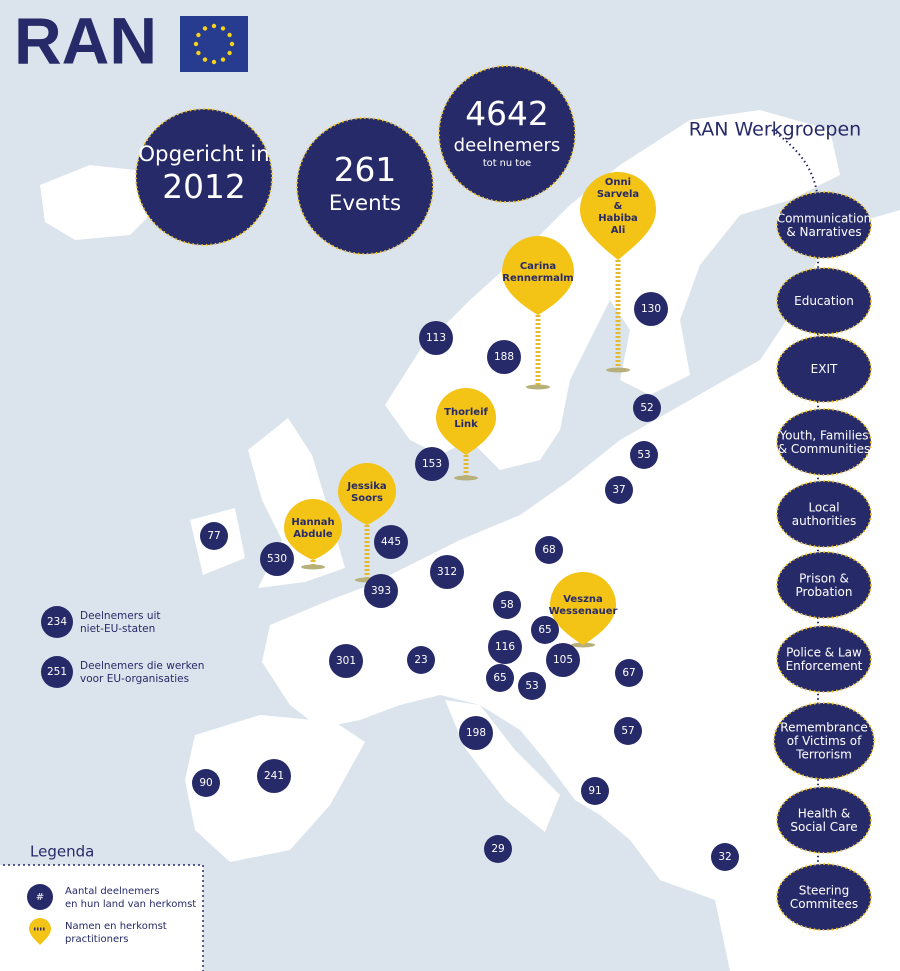 The height and width of the screenshot is (971, 900). What do you see at coordinates (57, 622) in the screenshot?
I see `legend-marker-value: 234` at bounding box center [57, 622].